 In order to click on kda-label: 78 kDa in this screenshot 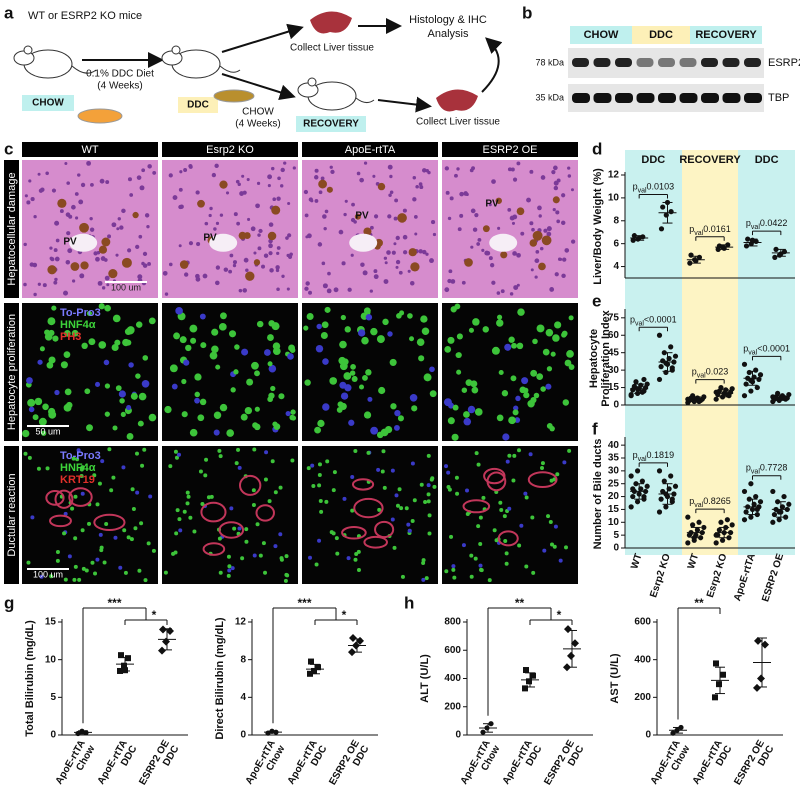, I will do `click(549, 62)`.